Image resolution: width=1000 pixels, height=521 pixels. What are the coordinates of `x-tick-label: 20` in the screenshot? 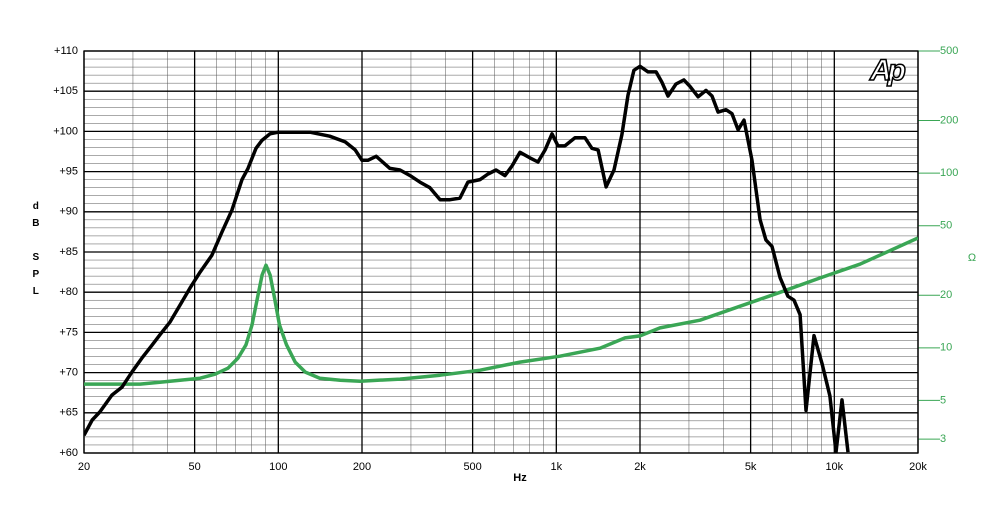 It's located at (84, 467).